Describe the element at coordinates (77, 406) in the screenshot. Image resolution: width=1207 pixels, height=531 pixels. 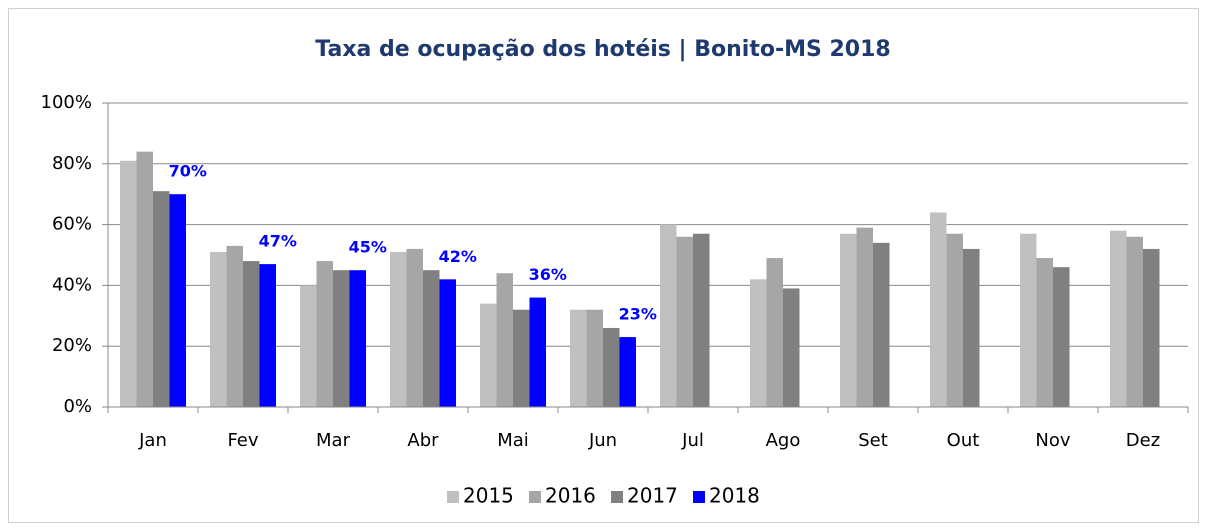
I see `y-tick-label: 0%` at that location.